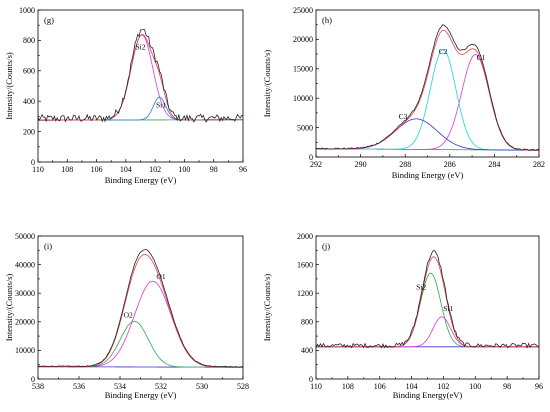  Describe the element at coordinates (29, 71) in the screenshot. I see `y-tick-label: 600` at that location.